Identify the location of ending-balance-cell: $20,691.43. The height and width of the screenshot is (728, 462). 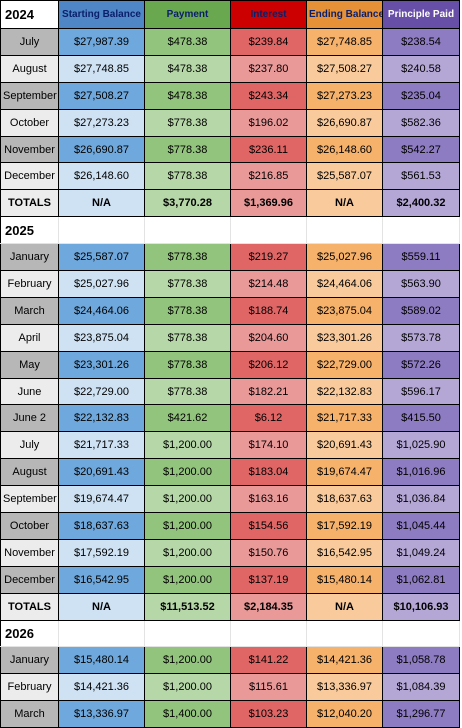
(344, 445).